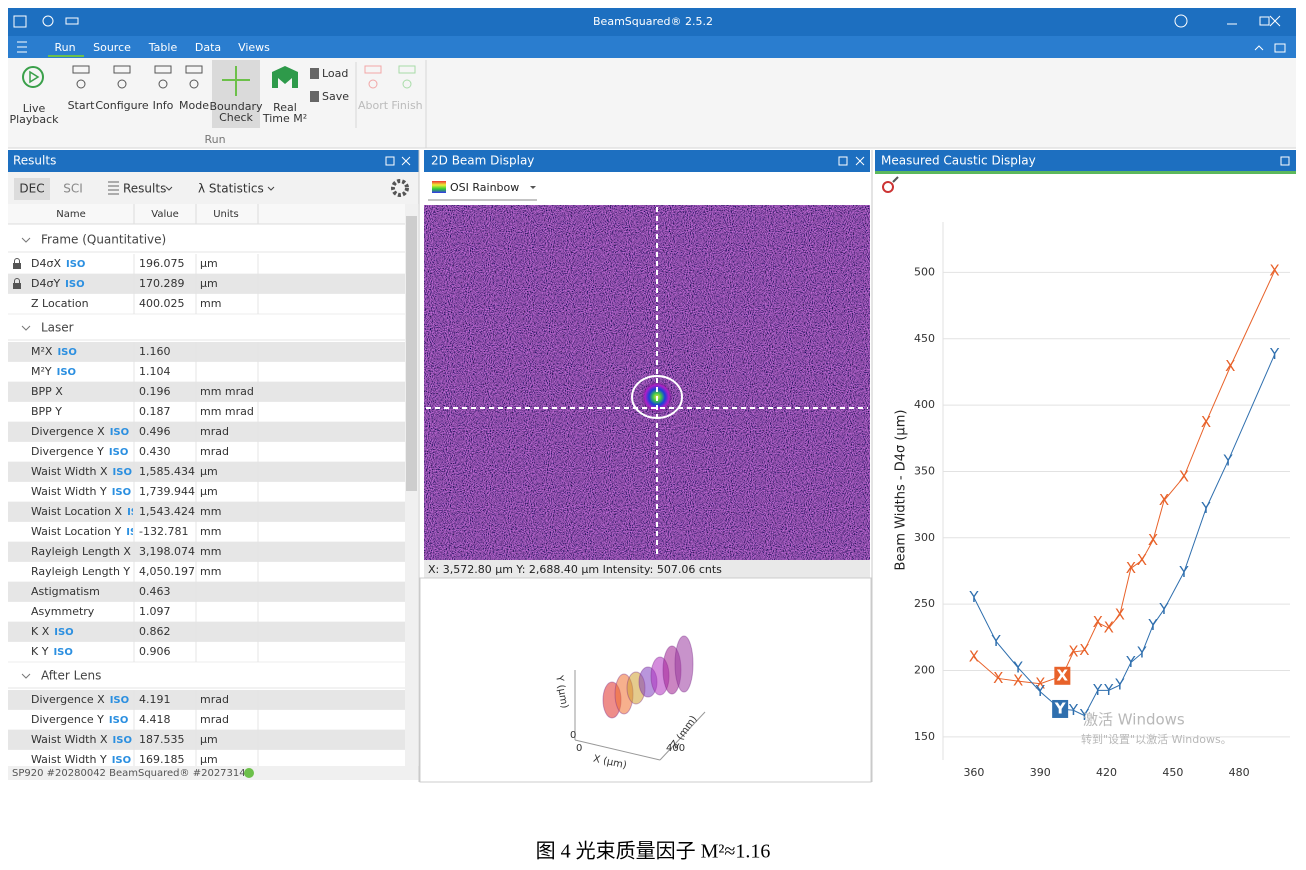  I want to click on menu-item: Run, so click(64, 47).